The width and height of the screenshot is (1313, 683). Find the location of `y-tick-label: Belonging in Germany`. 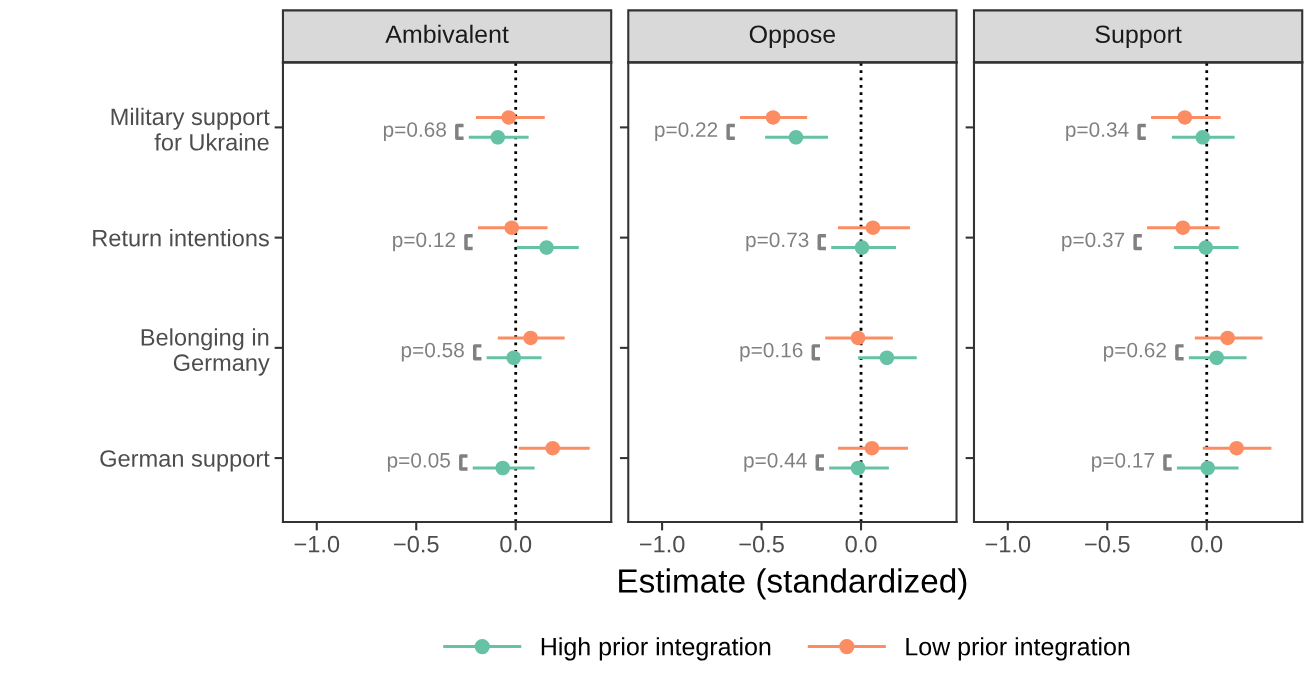

y-tick-label: Belonging in Germany is located at coordinates (205, 352).